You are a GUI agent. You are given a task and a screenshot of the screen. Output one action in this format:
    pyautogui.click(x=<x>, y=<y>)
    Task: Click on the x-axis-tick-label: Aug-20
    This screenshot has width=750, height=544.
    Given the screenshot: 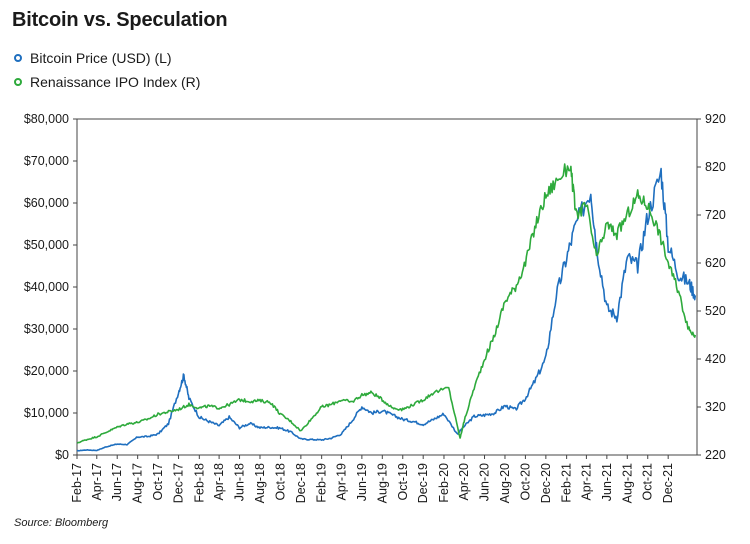 What is the action you would take?
    pyautogui.click(x=505, y=483)
    